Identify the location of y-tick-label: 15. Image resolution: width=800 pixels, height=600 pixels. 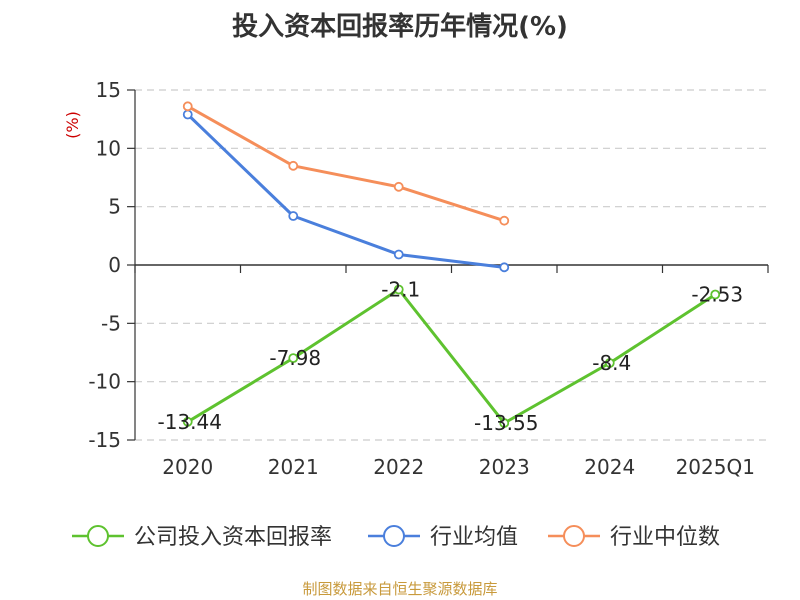
(108, 90).